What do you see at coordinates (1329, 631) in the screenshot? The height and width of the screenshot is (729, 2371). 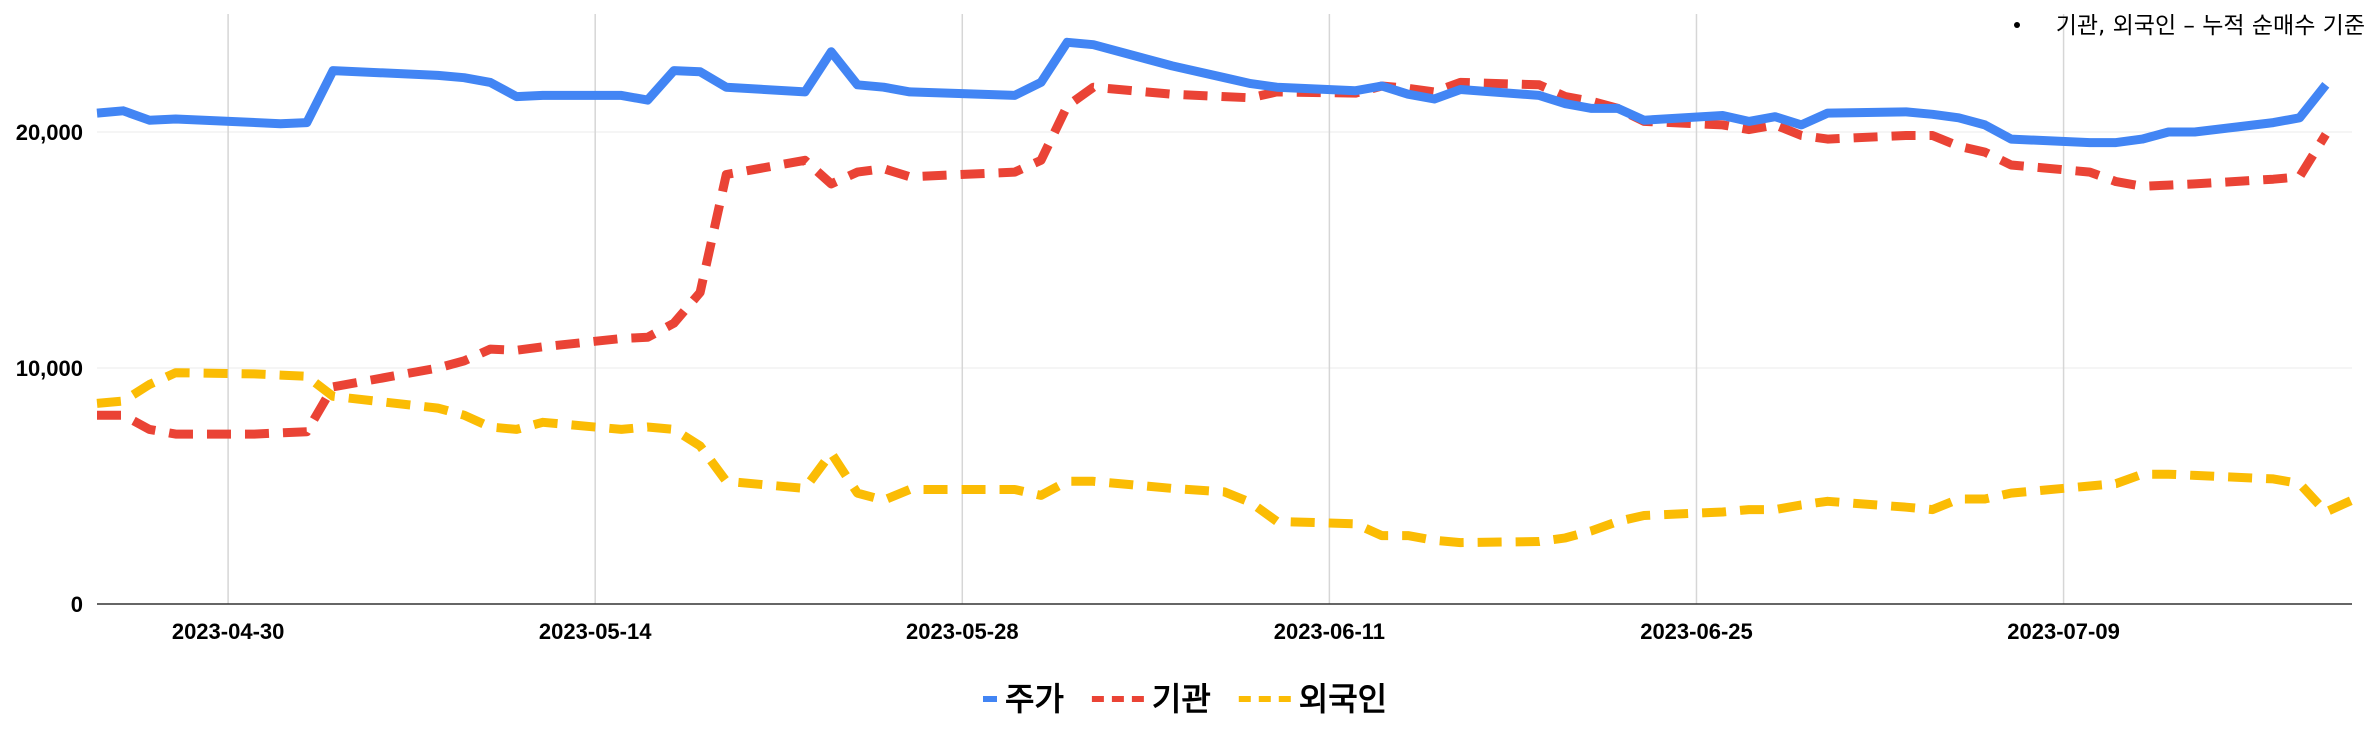 I see `x-tick-label: 2023-06-11` at bounding box center [1329, 631].